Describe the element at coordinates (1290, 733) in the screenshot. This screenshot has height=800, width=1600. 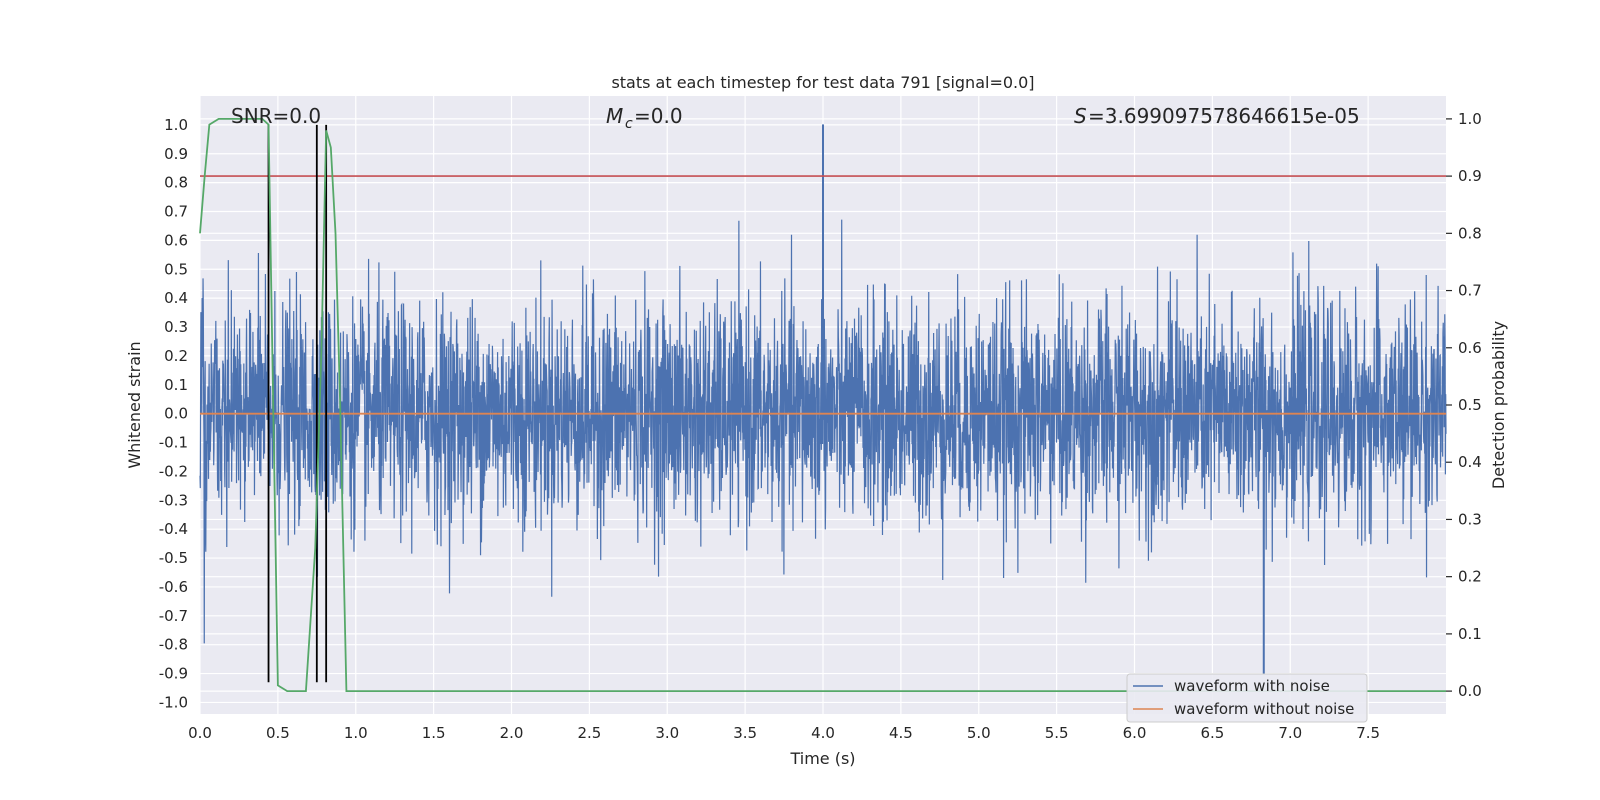
I see `x-tick-label: 7.0` at that location.